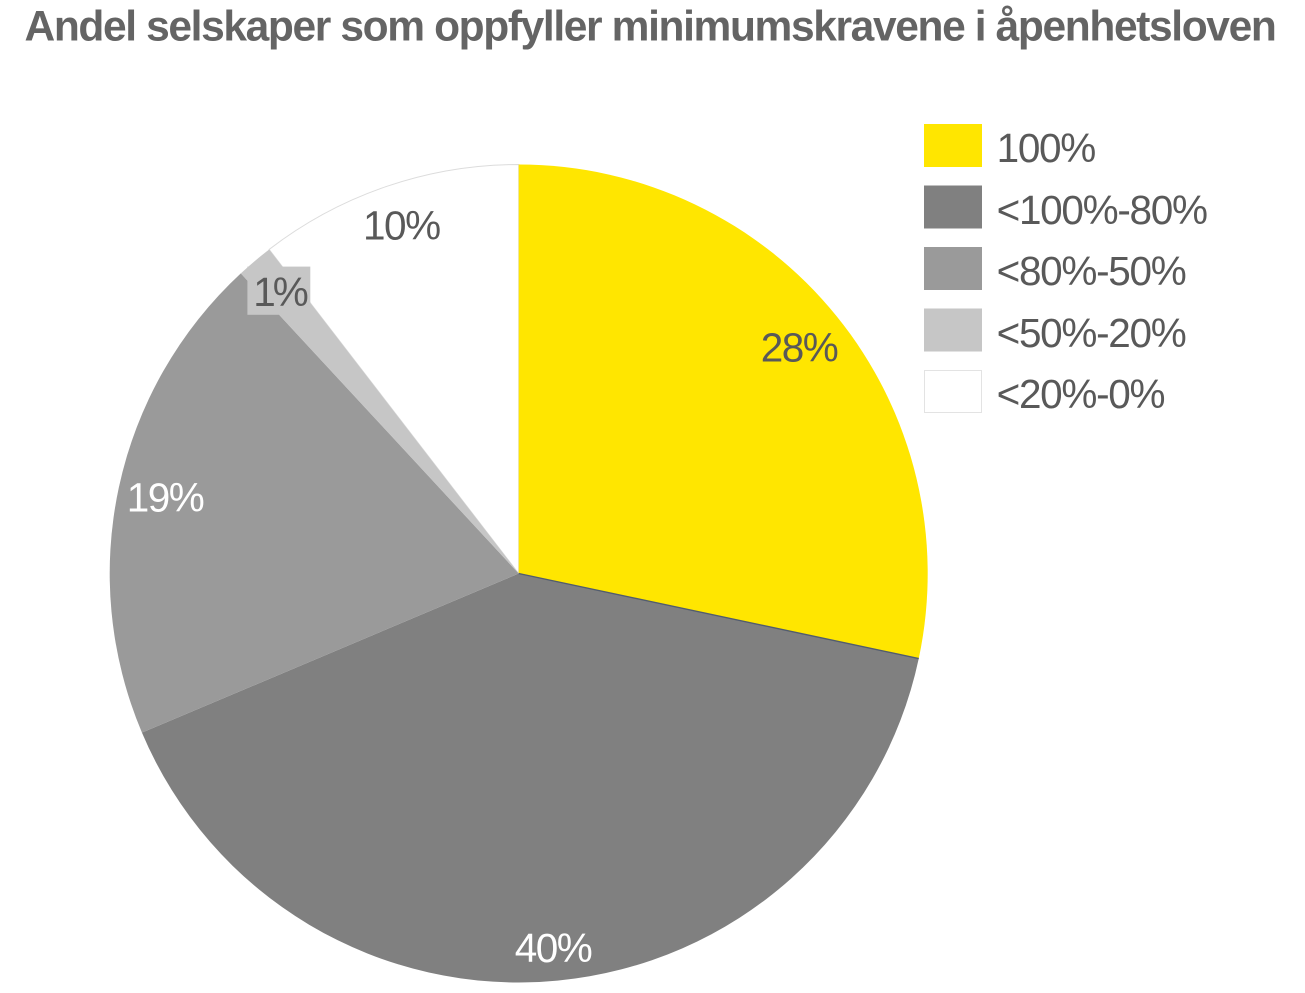  I want to click on svg-text: 100%, so click(1046, 148).